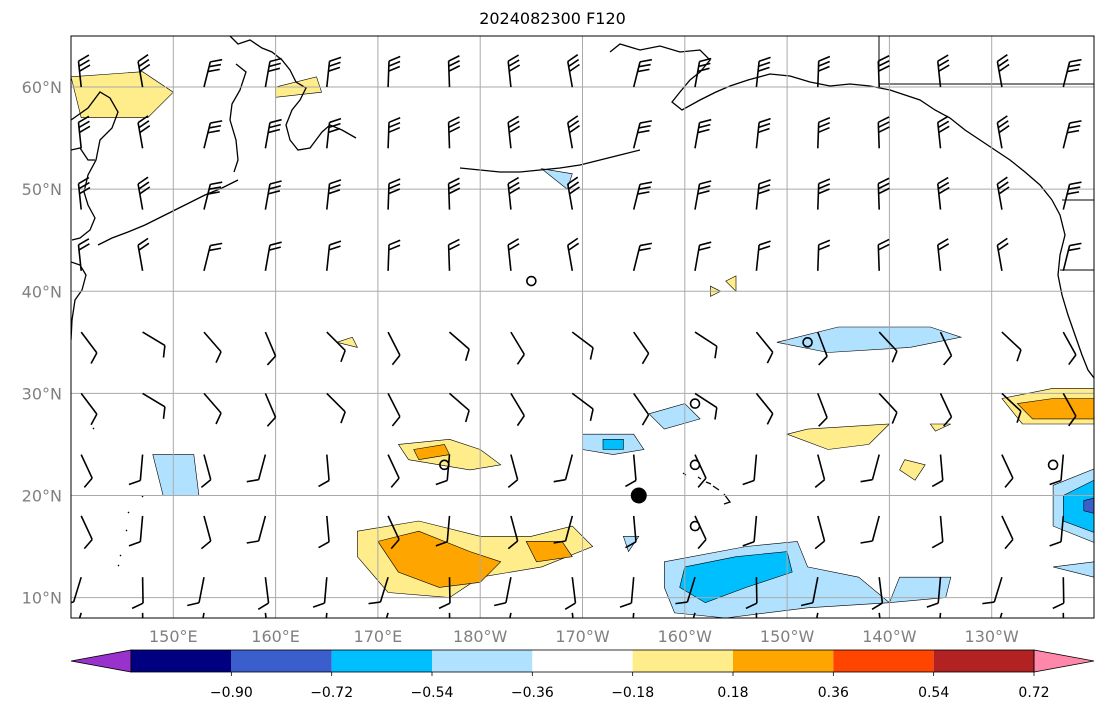 This screenshot has width=1105, height=712. Describe the element at coordinates (1064, 661) in the screenshot. I see `colorbar-max-arrow` at that location.